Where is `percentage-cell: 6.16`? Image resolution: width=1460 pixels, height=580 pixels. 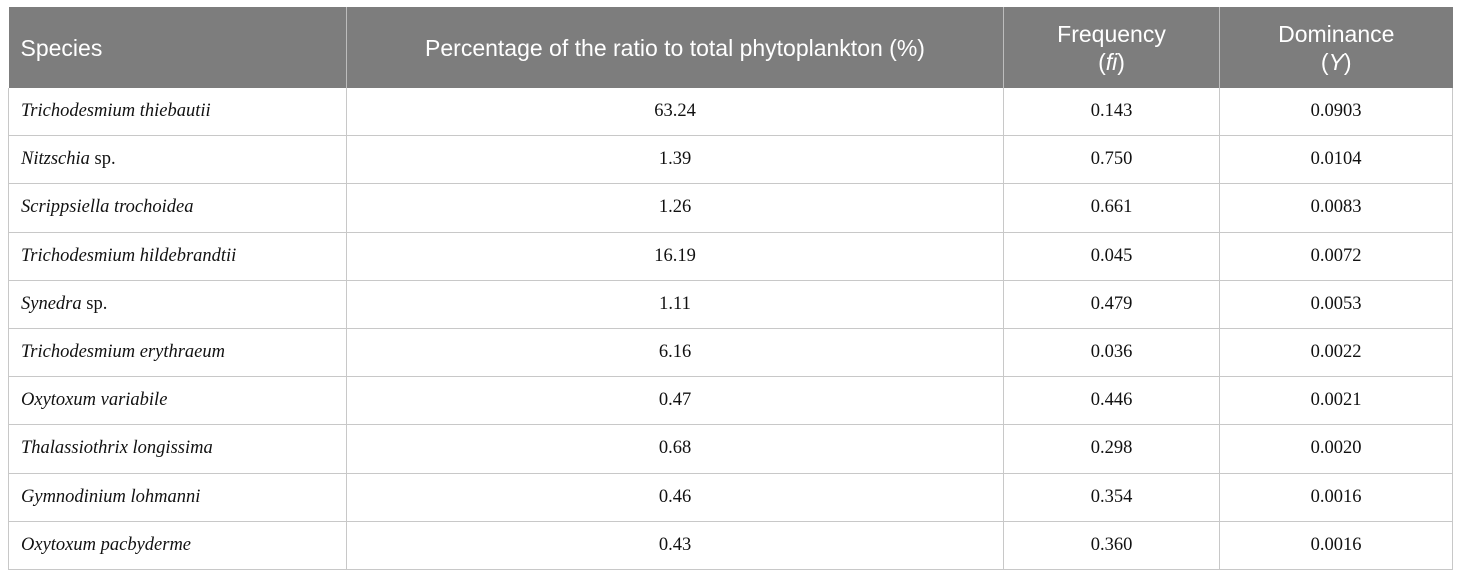
percentage-cell: 6.16 is located at coordinates (675, 353).